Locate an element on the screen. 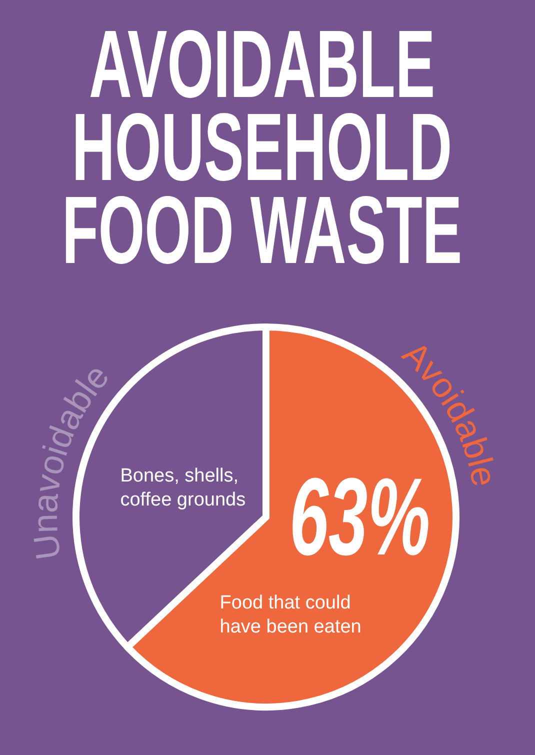 This screenshot has width=535, height=755. text: Bones, shells, coffee grounds is located at coordinates (183, 487).